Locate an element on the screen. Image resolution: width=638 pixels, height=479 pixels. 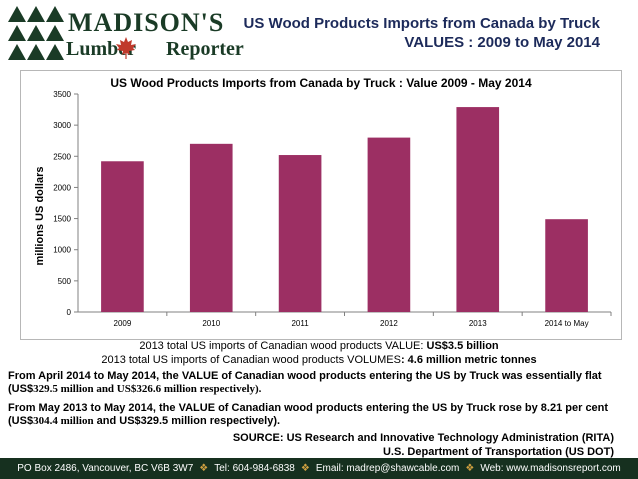
x-tick-label: 2014 to May is located at coordinates (567, 323).